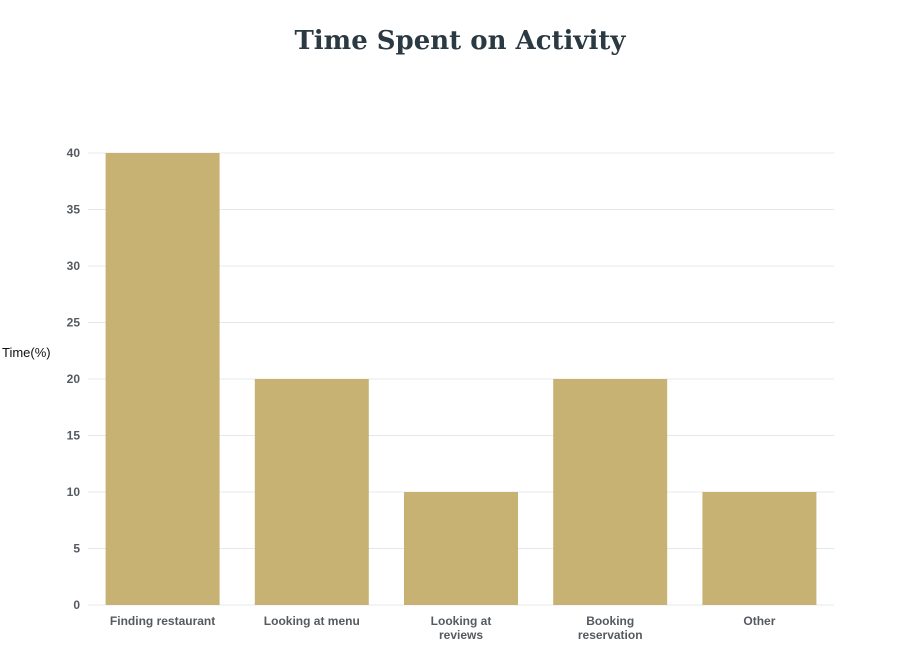 The width and height of the screenshot is (920, 654). I want to click on y-tick-label: 0, so click(76, 605).